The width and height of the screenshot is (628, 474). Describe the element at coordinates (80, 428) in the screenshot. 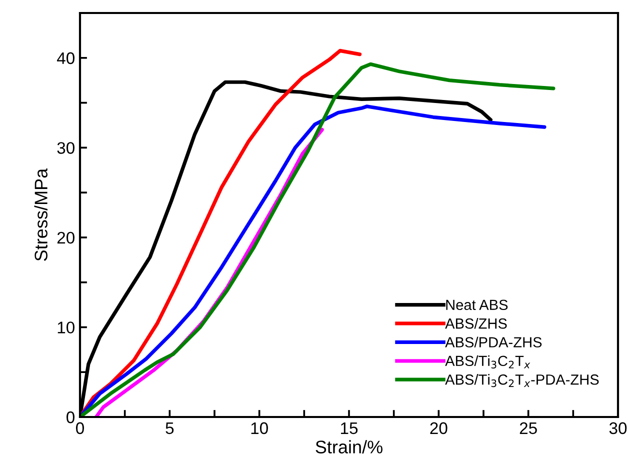

I see `x-tick-label: 0` at that location.